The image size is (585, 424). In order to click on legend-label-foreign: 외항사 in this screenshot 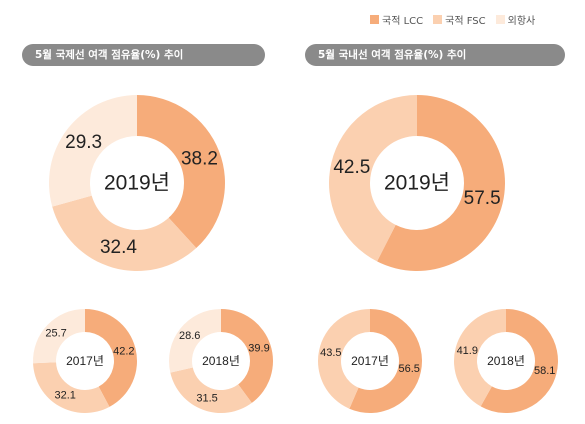, I will do `click(521, 21)`.